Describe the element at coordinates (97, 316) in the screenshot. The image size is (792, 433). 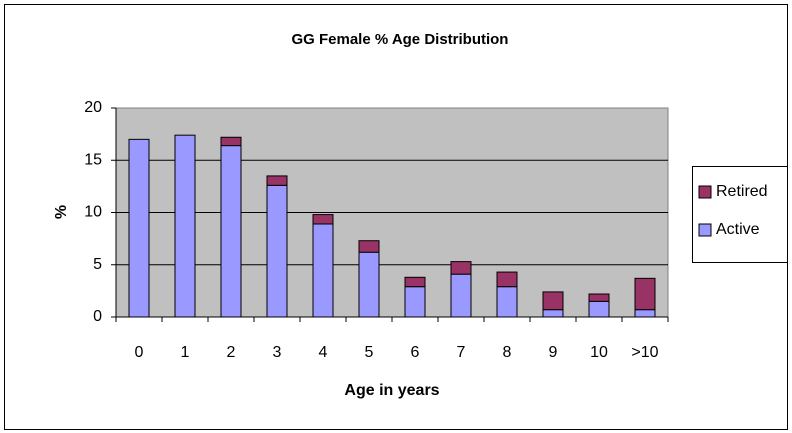
I see `y-tick-label: 0` at that location.